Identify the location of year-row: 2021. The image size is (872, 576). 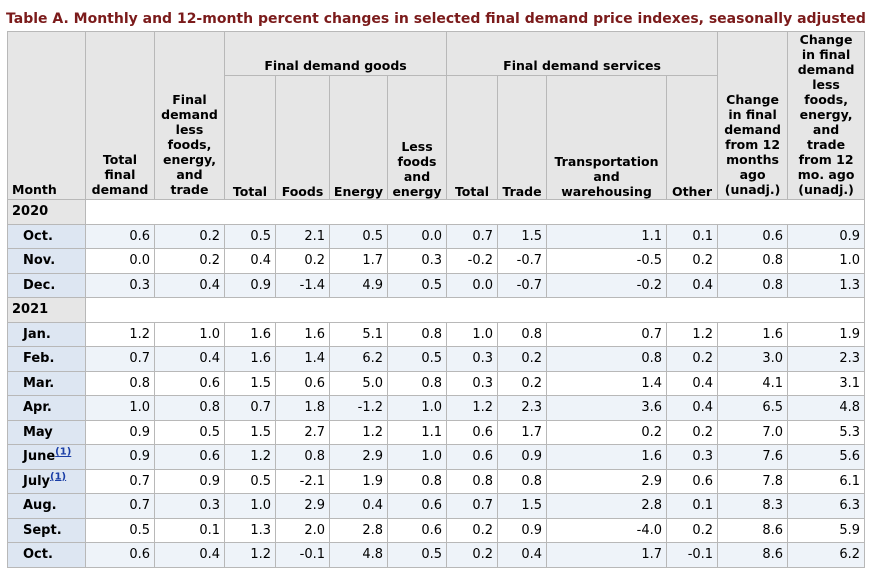
(436, 310).